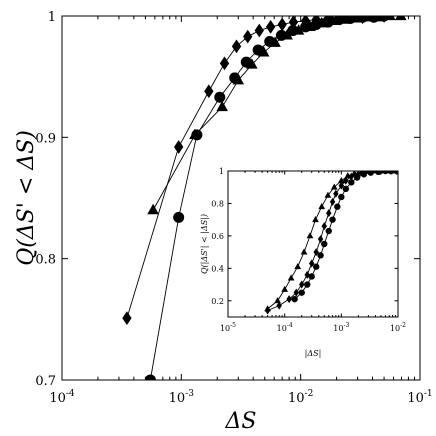 The image size is (436, 436). I want to click on main-ytick-label-0: 0.7, so click(45, 381).